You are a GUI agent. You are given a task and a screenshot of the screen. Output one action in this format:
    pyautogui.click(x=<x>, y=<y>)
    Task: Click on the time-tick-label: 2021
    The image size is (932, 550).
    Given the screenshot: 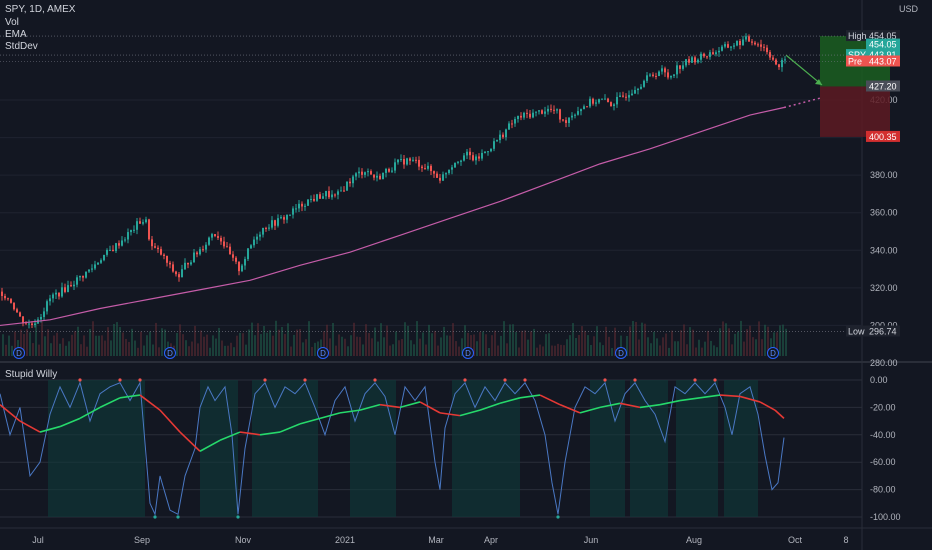 What is the action you would take?
    pyautogui.click(x=345, y=540)
    